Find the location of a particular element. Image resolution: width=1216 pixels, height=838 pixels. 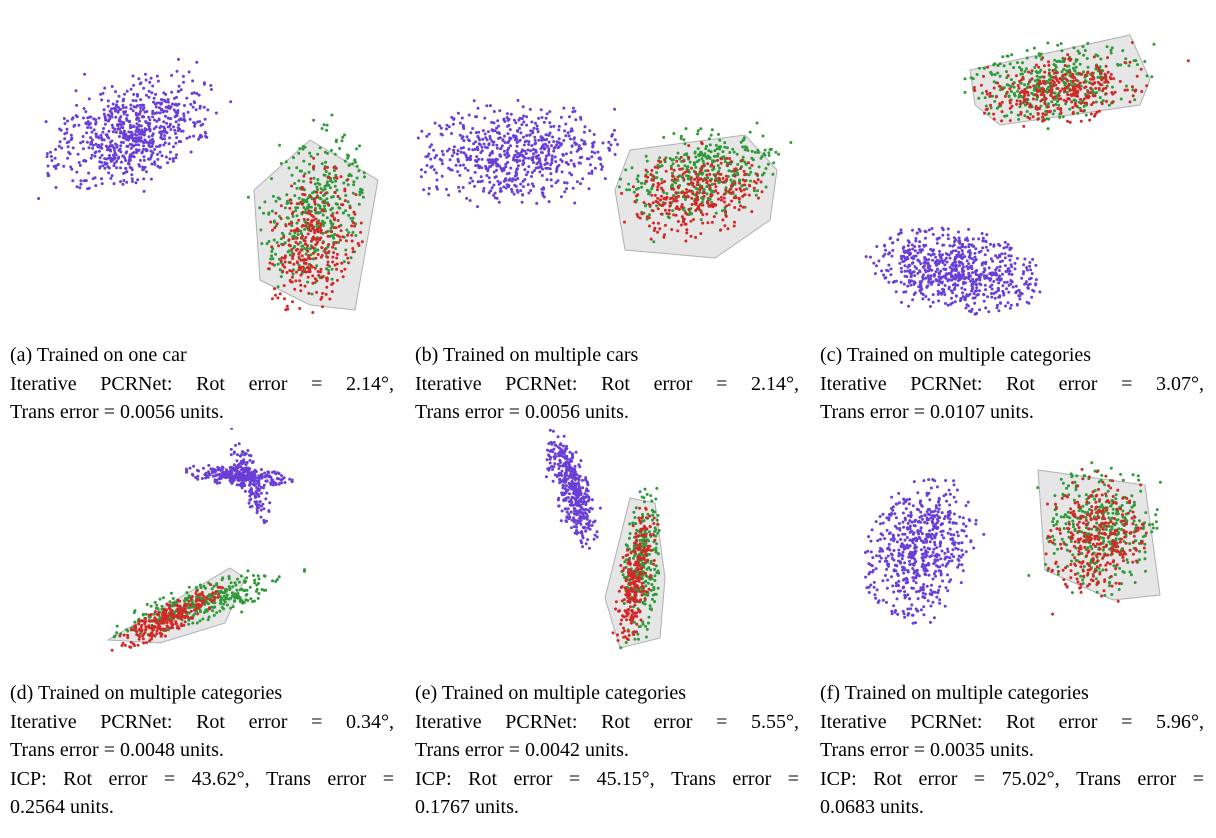

word: Iterative is located at coordinates (43, 383).